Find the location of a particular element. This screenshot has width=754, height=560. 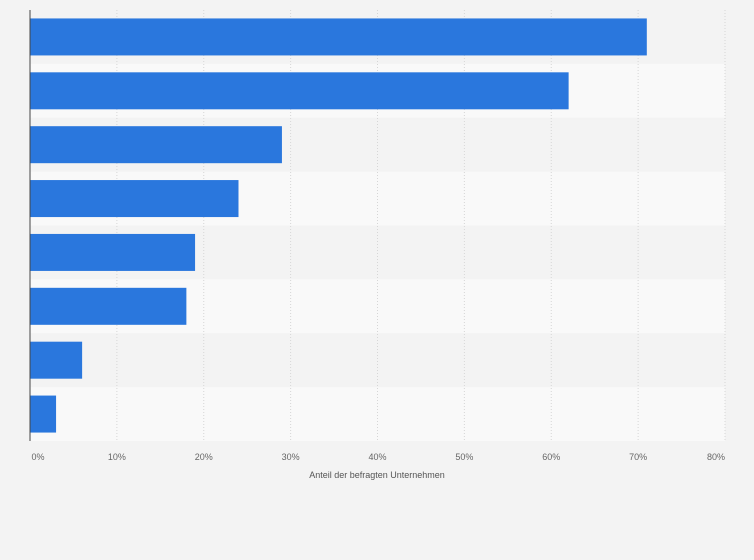

x-tick-label: 10% is located at coordinates (117, 457).